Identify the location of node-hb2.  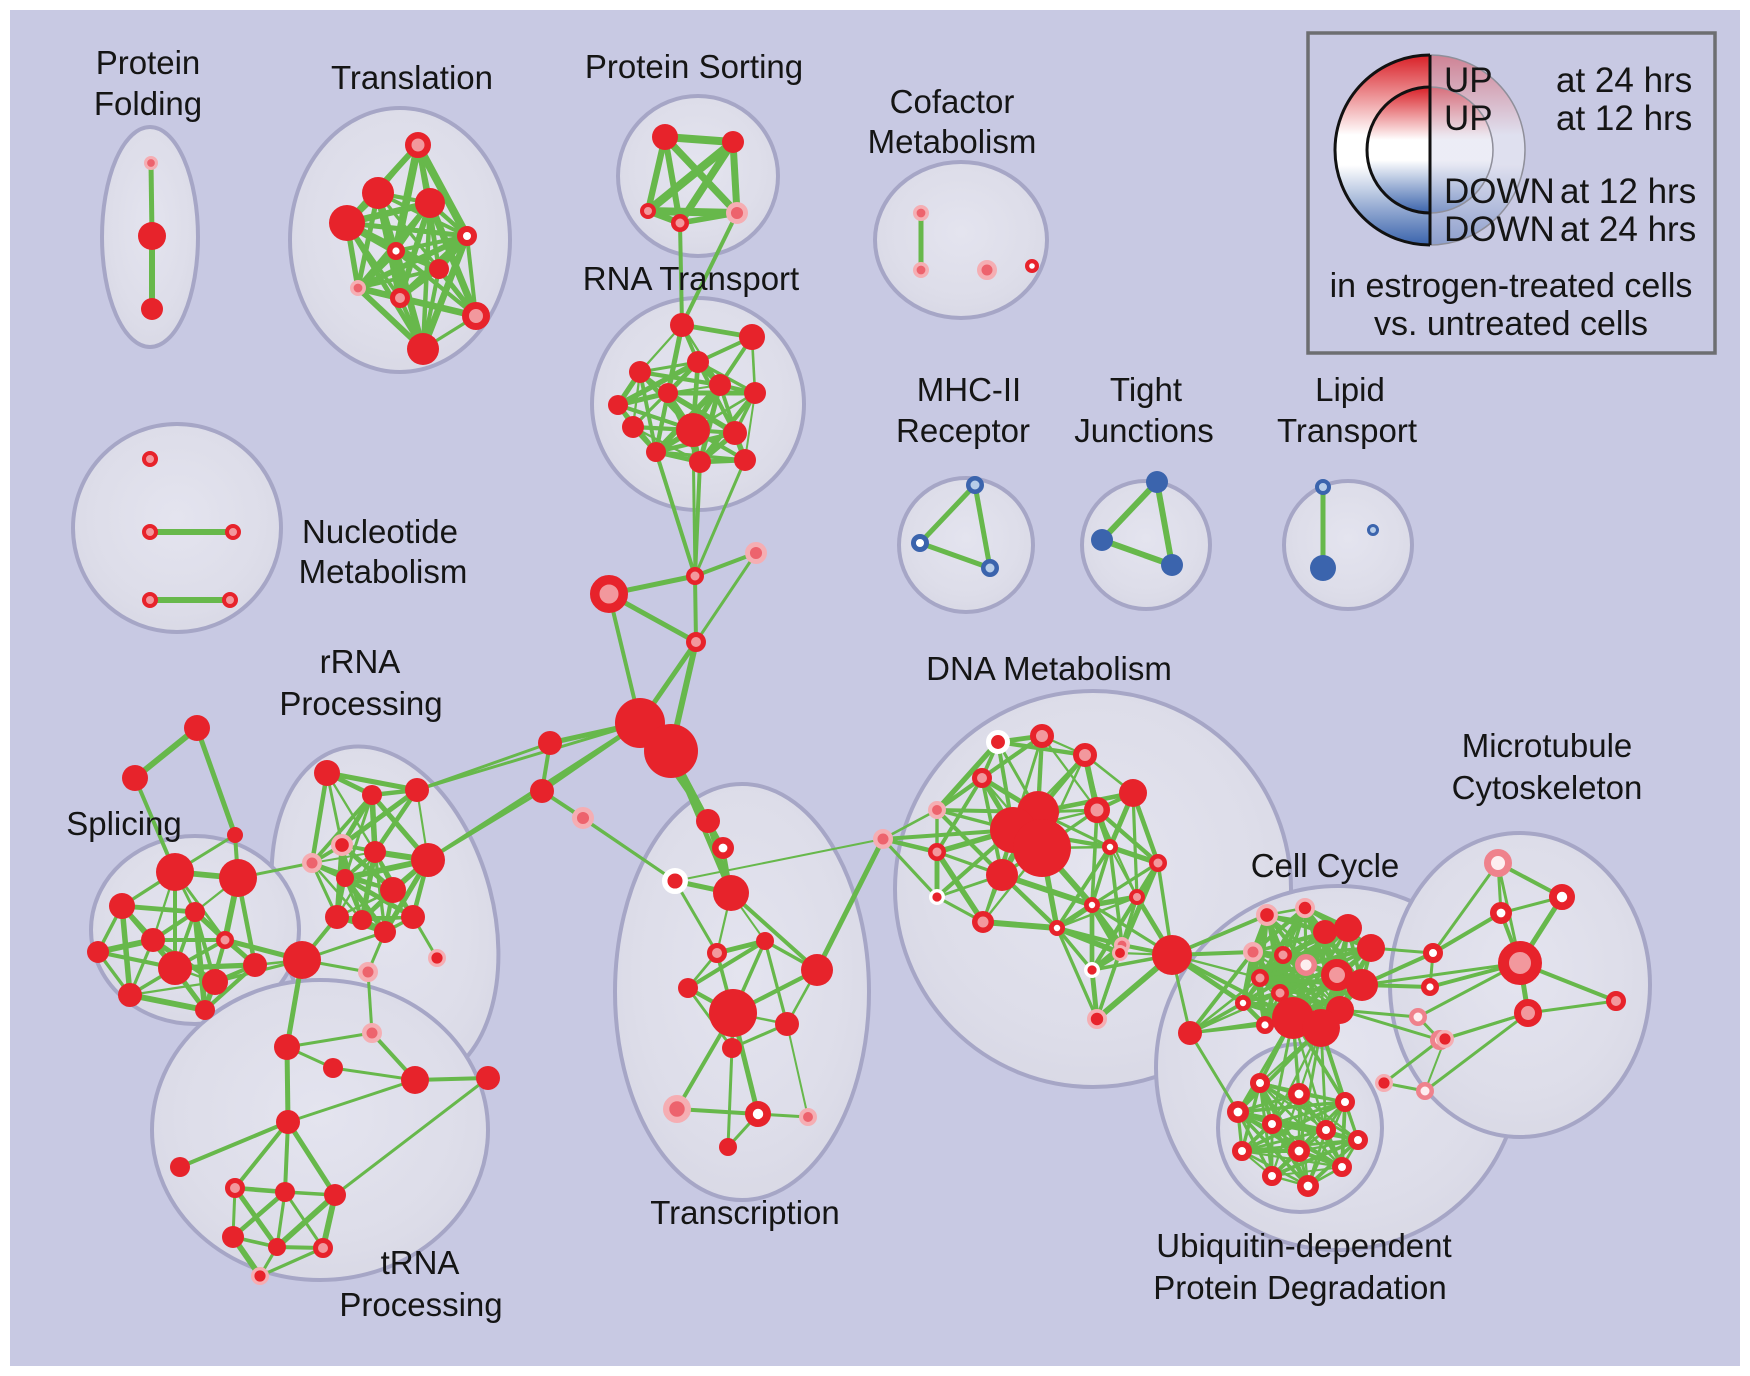
(755, 552).